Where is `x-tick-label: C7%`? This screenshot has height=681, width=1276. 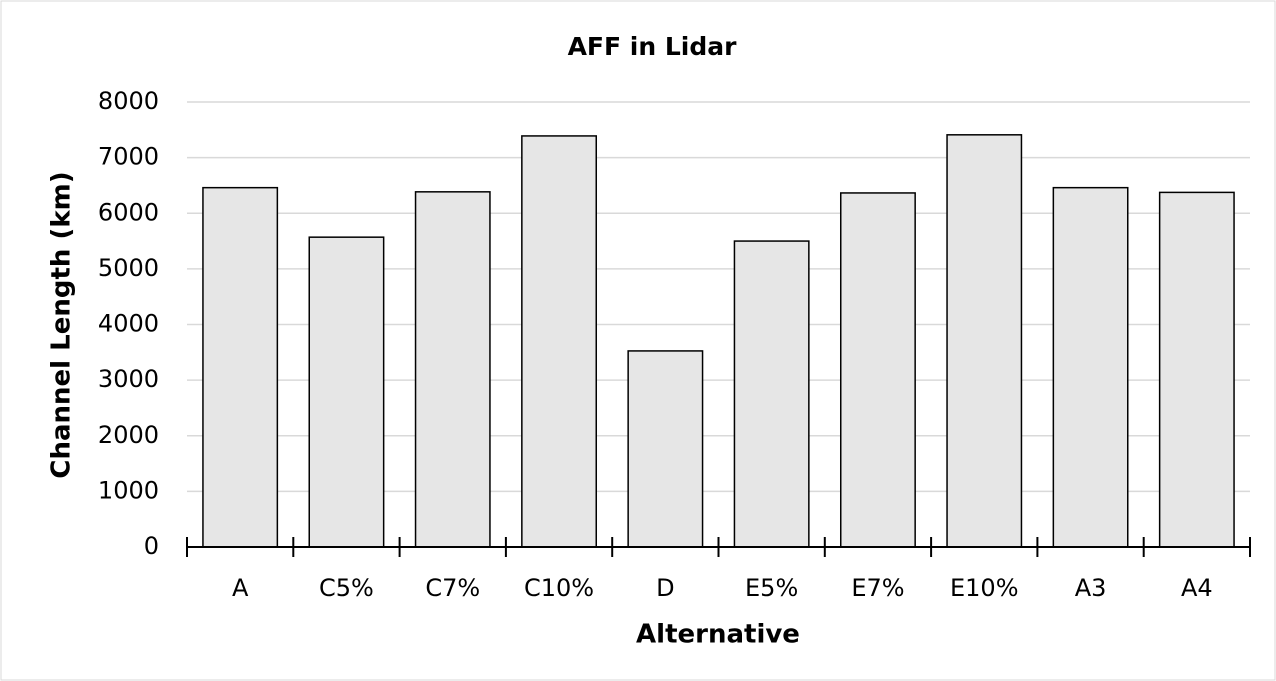 x-tick-label: C7% is located at coordinates (452, 588).